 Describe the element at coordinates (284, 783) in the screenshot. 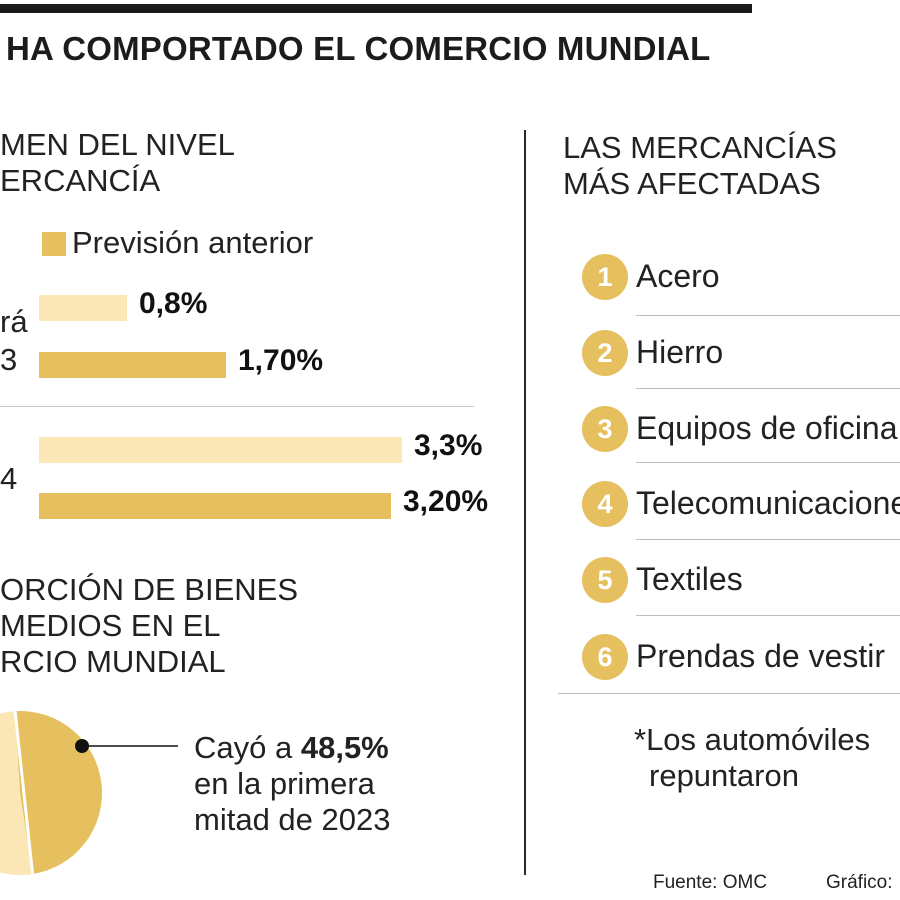

I see `pie-annotation-line2: en la primera` at that location.